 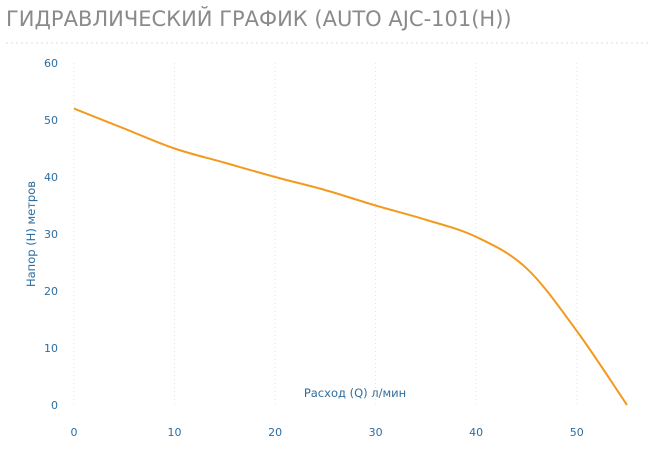 I want to click on y-tick-label: 20, so click(x=51, y=291).